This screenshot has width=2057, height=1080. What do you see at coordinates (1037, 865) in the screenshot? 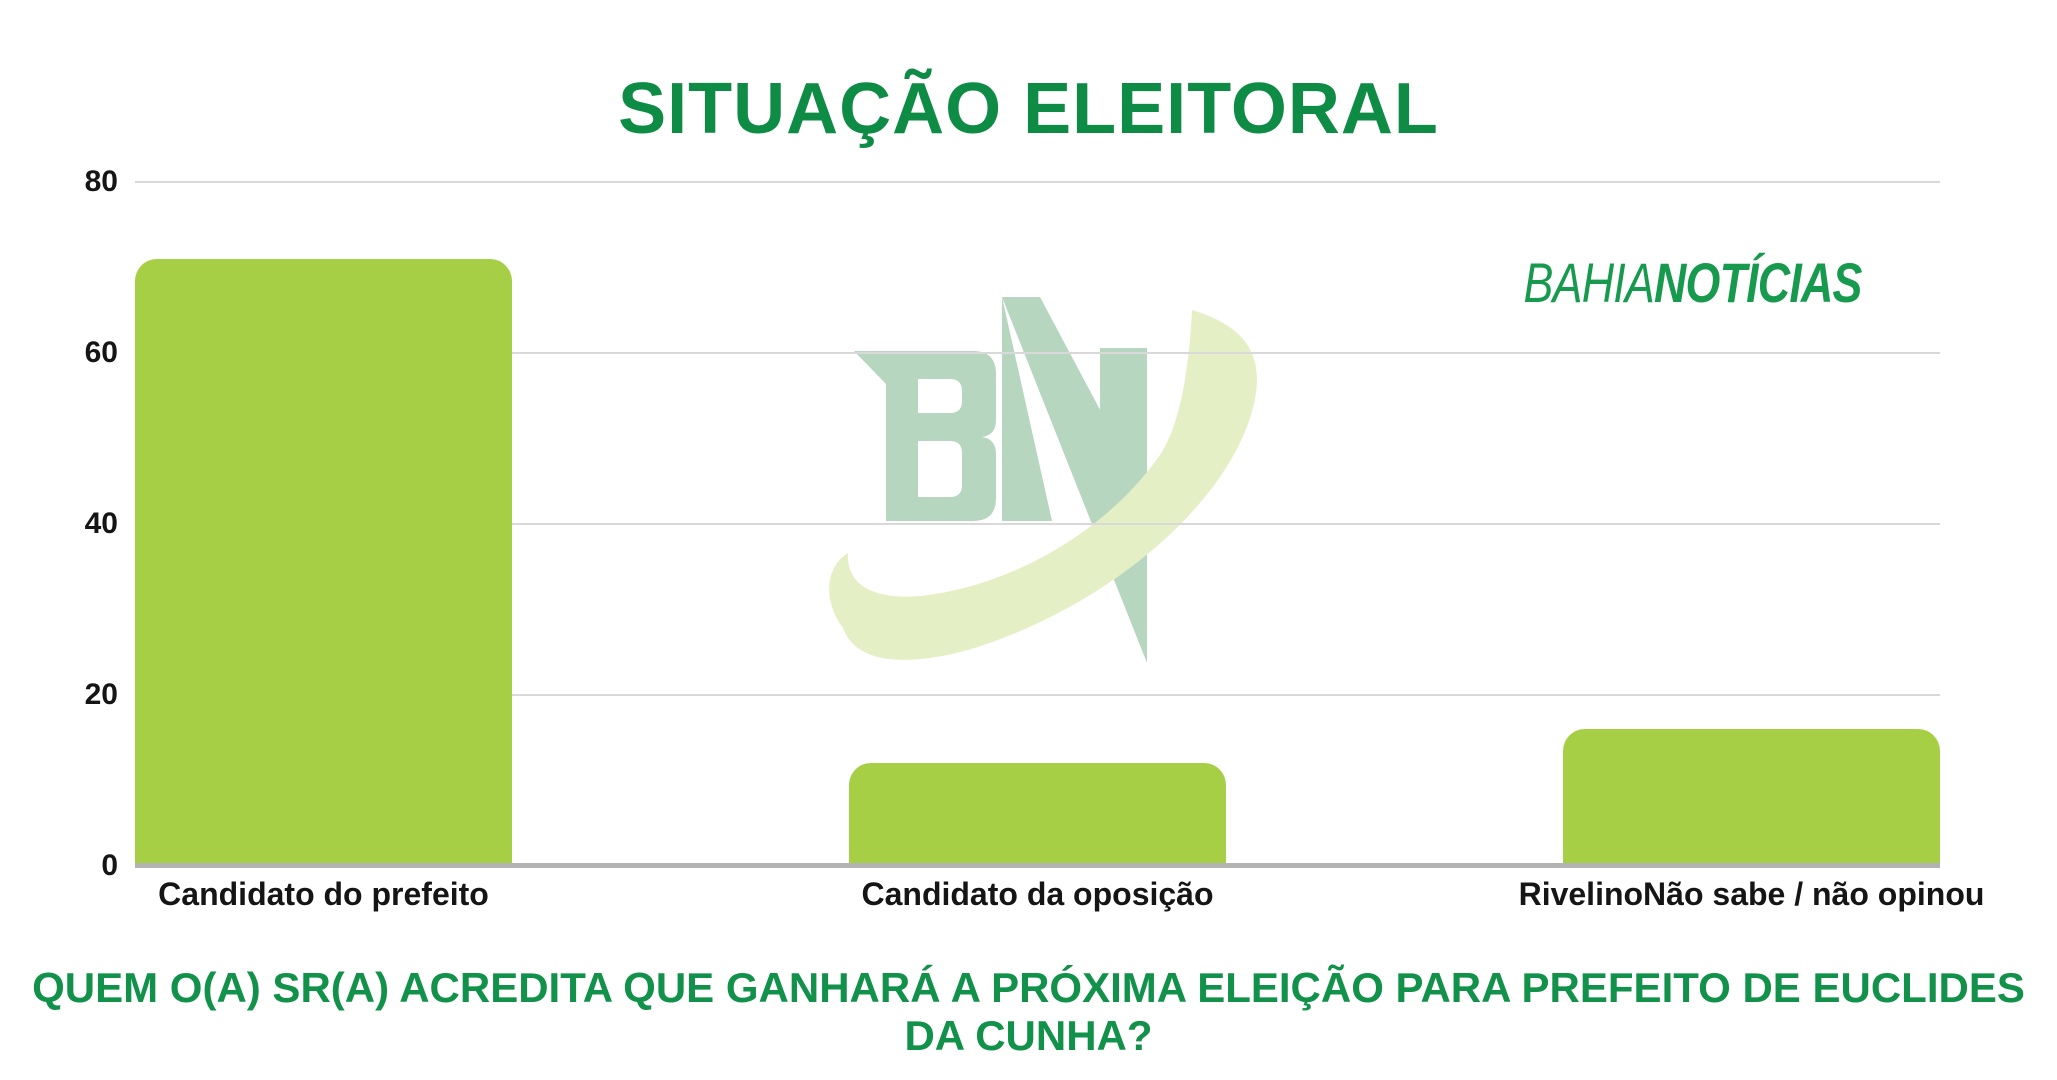
I see `x-axis-line` at bounding box center [1037, 865].